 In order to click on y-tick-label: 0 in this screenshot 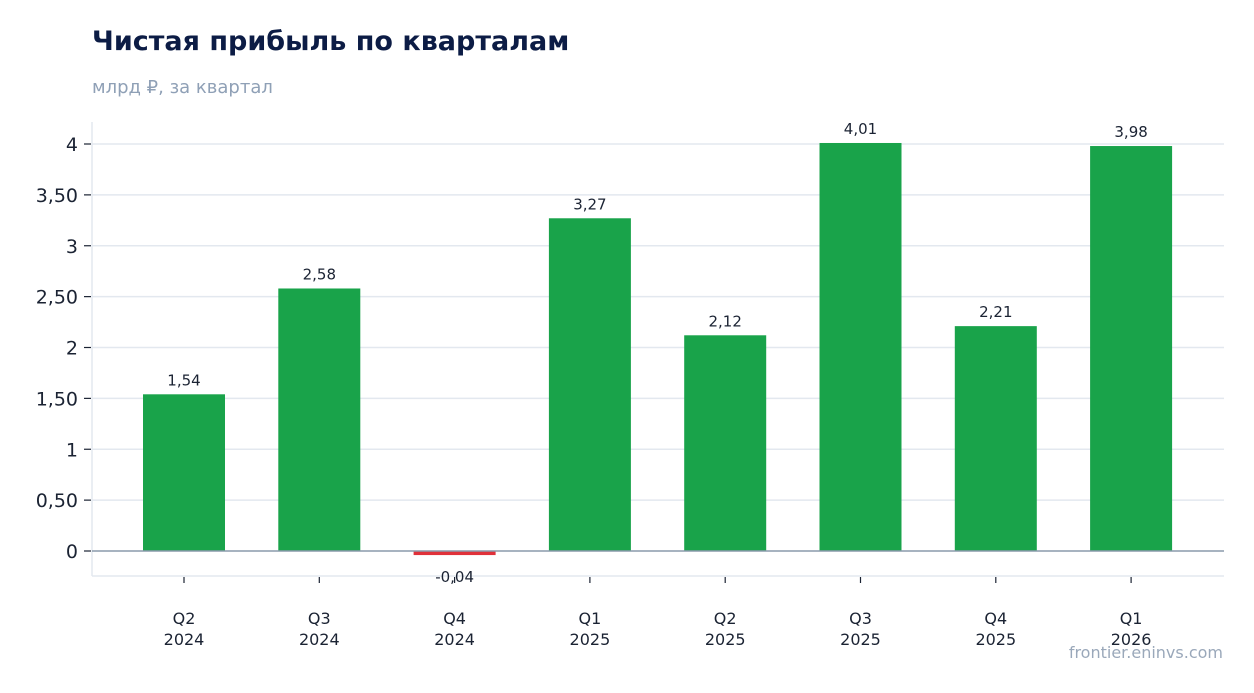, I will do `click(72, 552)`.